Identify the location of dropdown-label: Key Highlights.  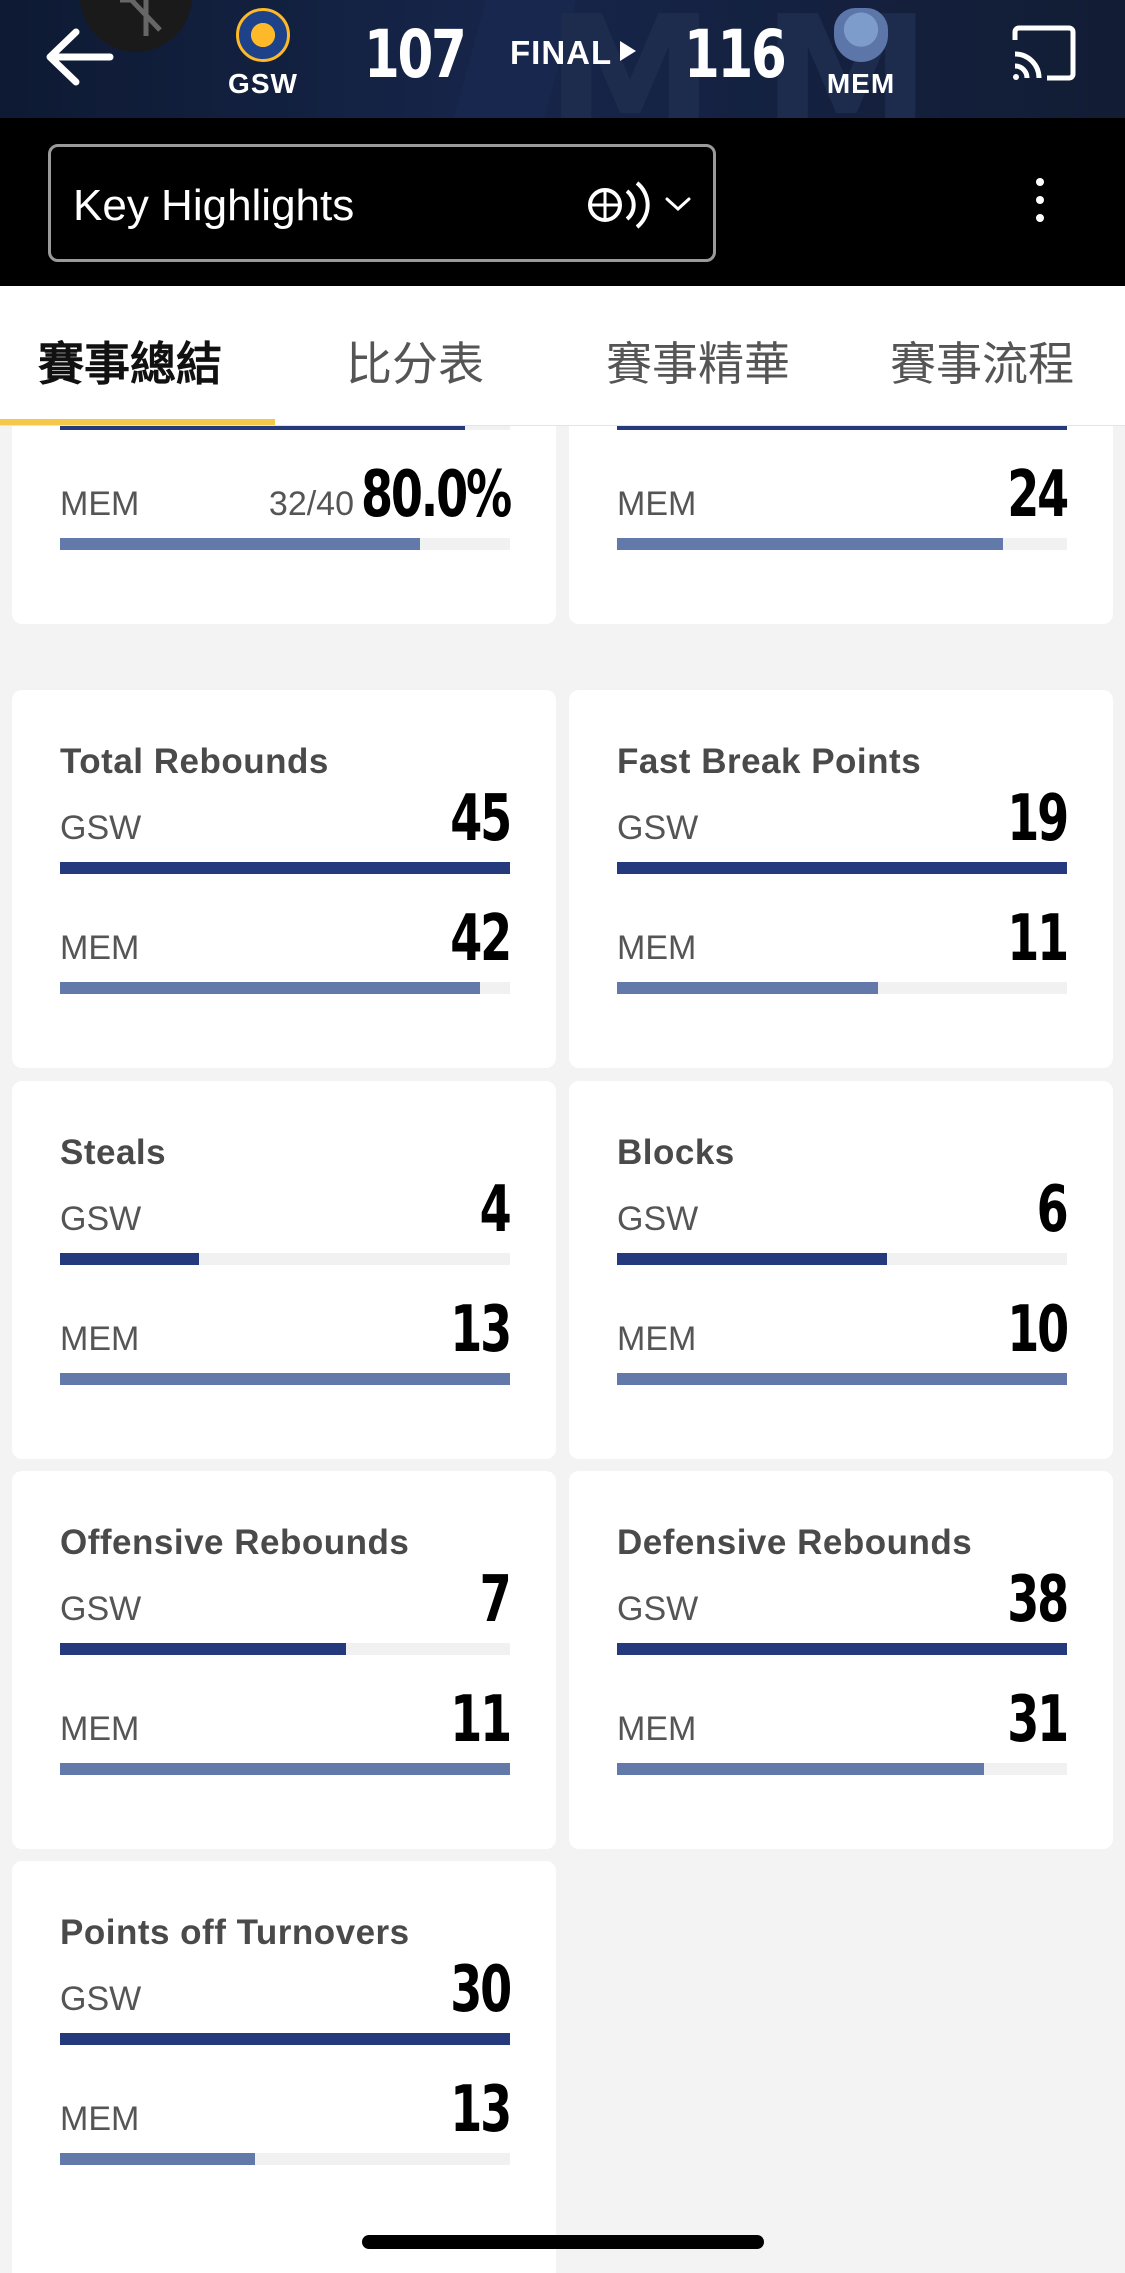
(214, 205).